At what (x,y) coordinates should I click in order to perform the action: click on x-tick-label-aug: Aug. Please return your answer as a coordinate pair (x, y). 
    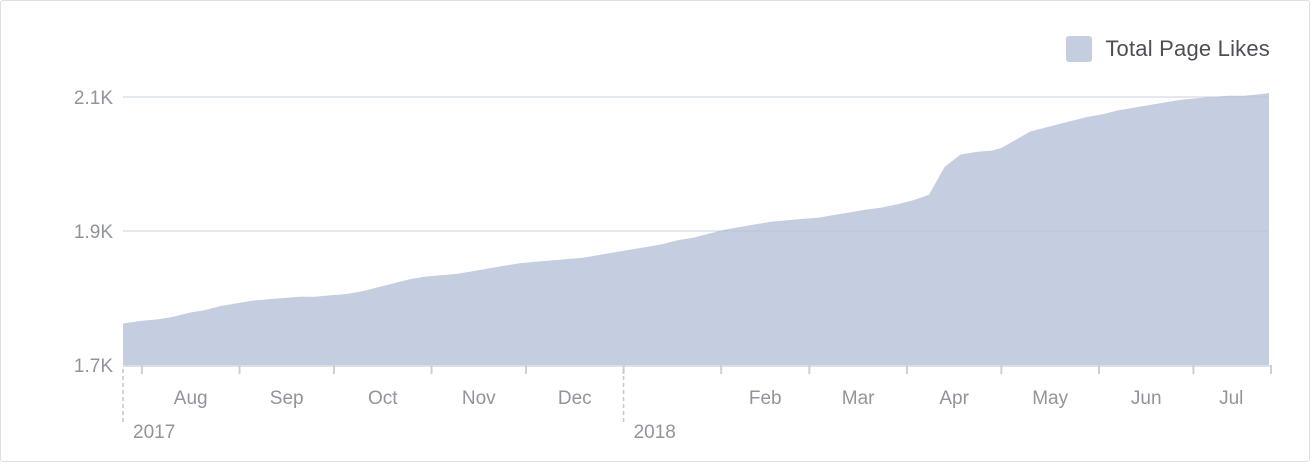
    Looking at the image, I should click on (191, 398).